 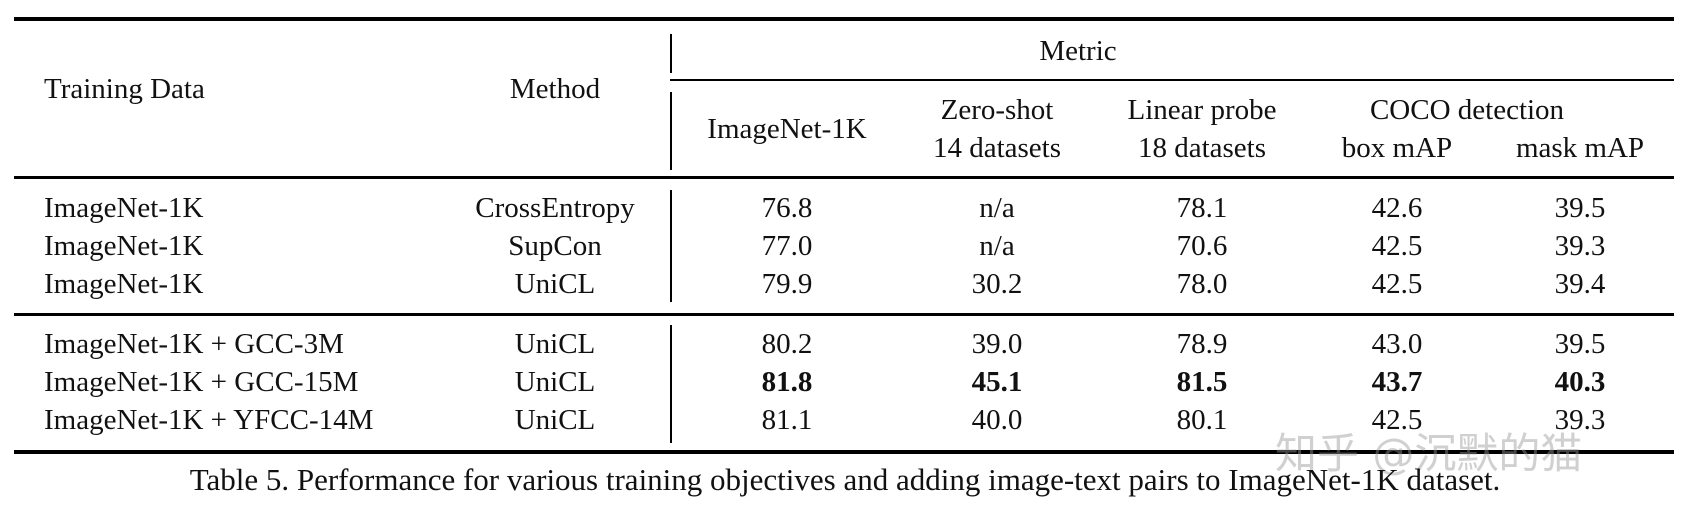 I want to click on cell-training-data: ImageNet-1K + GCC-15M, so click(x=201, y=382).